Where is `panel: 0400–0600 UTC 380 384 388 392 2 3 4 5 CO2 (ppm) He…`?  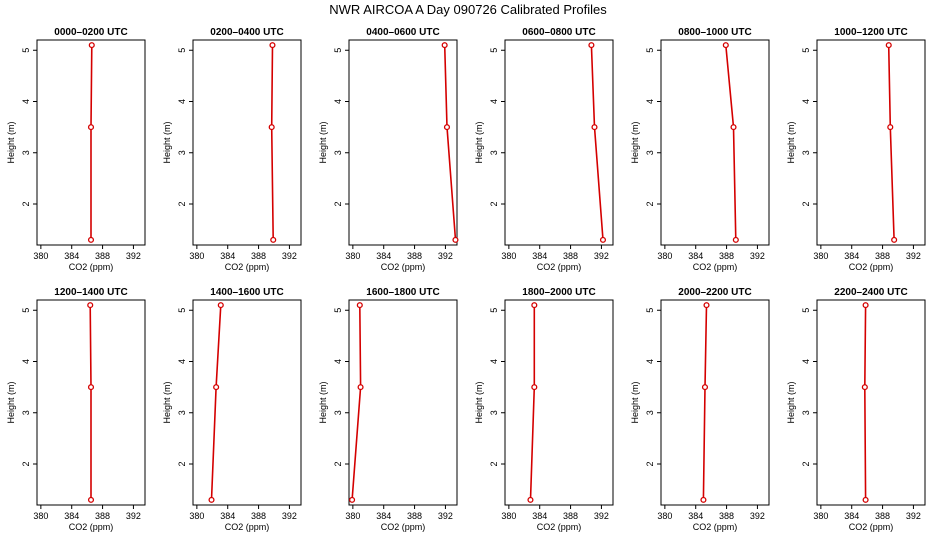
panel: 0400–0600 UTC 380 384 388 392 2 3 4 5 CO2 (ppm) He… is located at coordinates (388, 149).